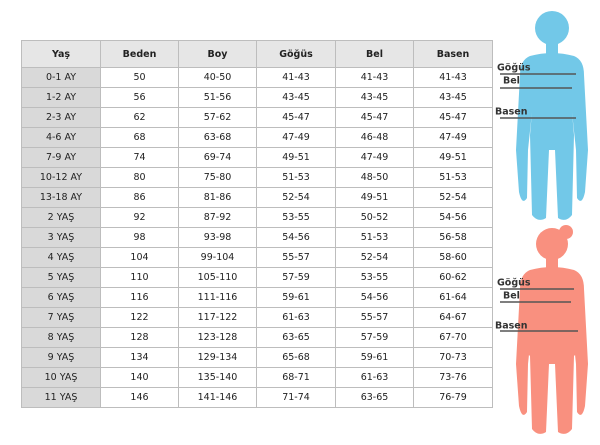 The height and width of the screenshot is (445, 600). I want to click on header-cell: Basen, so click(453, 54).